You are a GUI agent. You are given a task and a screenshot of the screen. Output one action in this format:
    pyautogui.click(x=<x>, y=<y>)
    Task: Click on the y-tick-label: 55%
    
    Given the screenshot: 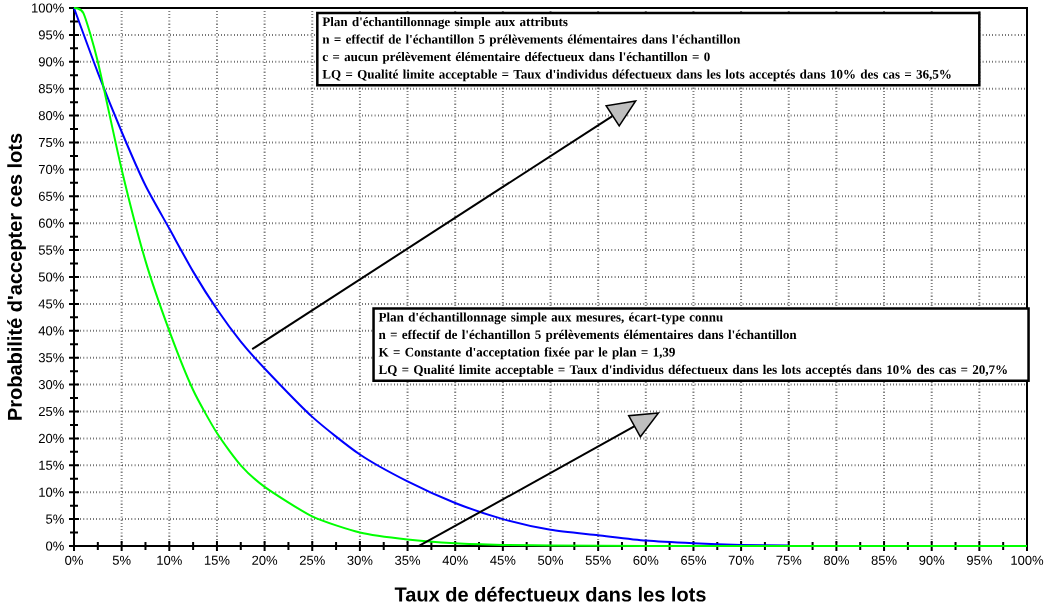 What is the action you would take?
    pyautogui.click(x=51, y=250)
    